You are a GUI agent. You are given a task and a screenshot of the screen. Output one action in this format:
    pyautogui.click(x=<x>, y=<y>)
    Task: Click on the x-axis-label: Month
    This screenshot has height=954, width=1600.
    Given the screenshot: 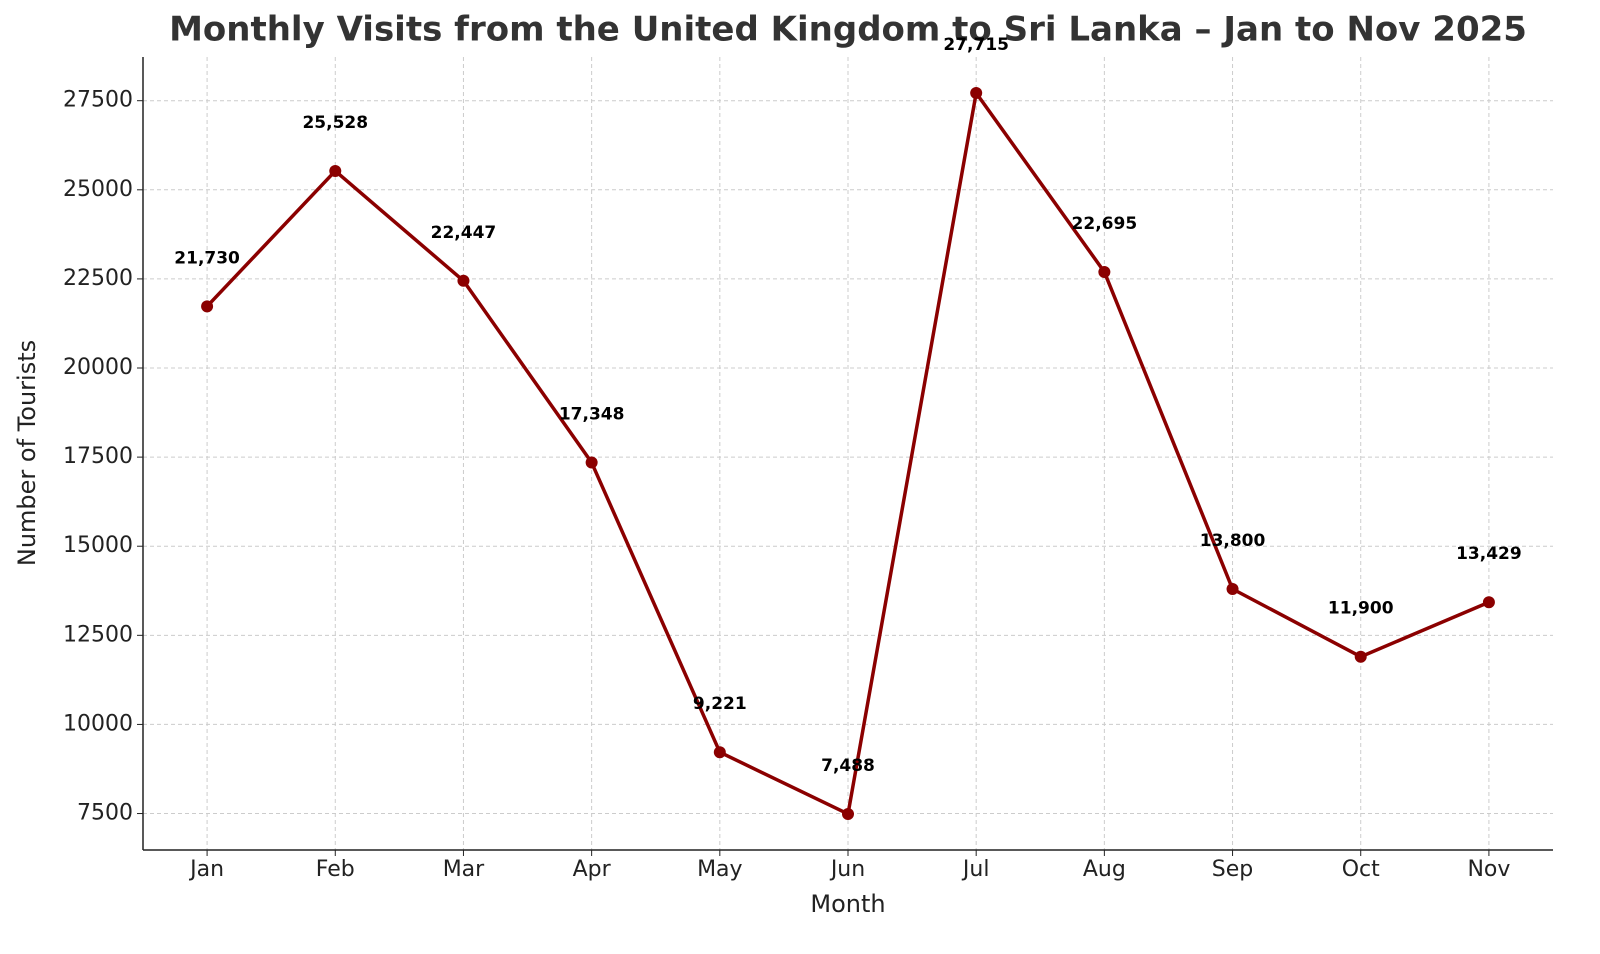 What is the action you would take?
    pyautogui.click(x=847, y=904)
    